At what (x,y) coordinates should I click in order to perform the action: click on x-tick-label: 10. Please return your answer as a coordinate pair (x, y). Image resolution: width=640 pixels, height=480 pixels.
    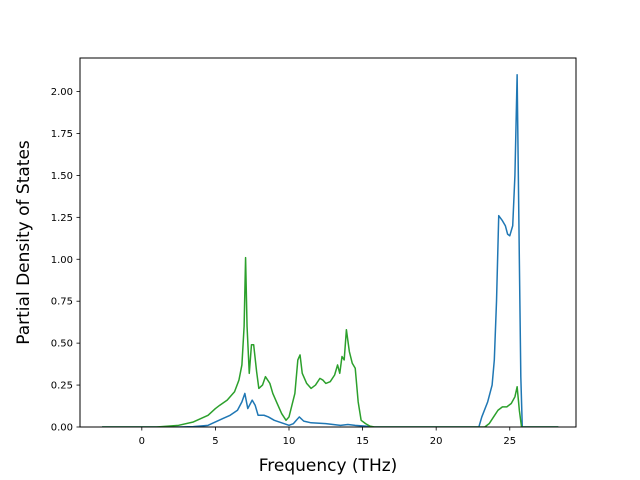
    Looking at the image, I should click on (289, 441).